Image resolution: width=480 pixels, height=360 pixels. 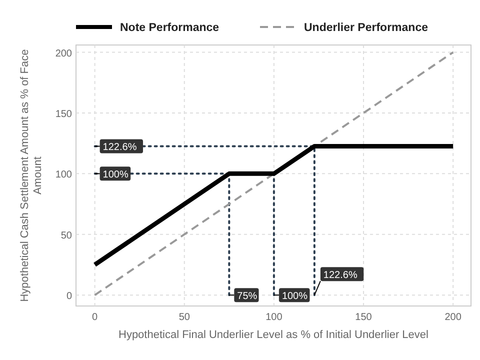 I want to click on legend-label: Underlier Performance, so click(x=366, y=28).